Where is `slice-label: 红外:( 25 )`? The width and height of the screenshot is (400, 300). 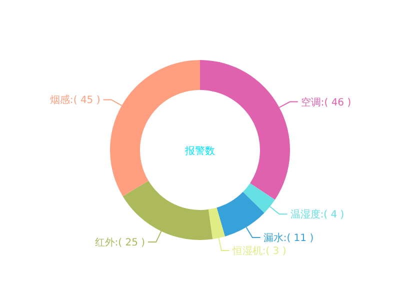
slice-label: 红外:( 25 ) is located at coordinates (120, 242).